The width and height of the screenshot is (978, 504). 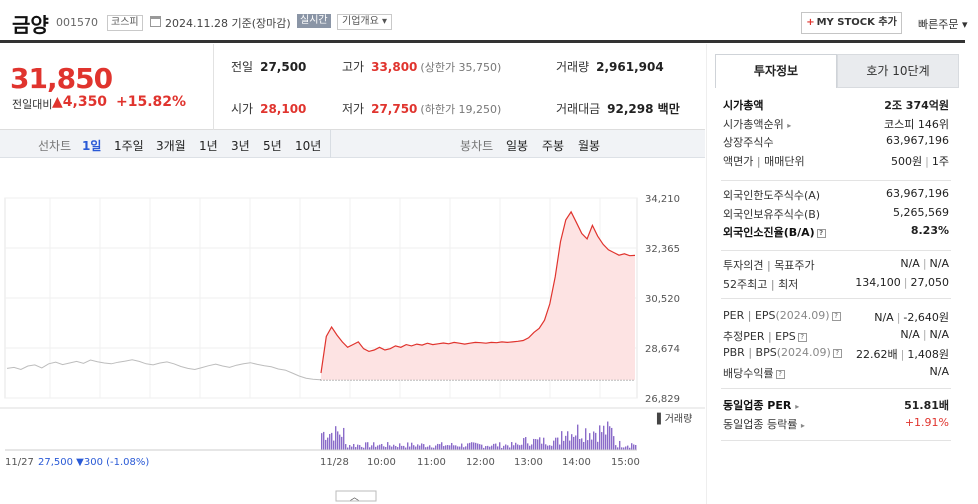 I want to click on invest-row: PER | EPS(2024.09)? N/A | -2,640원, so click(x=836, y=317).